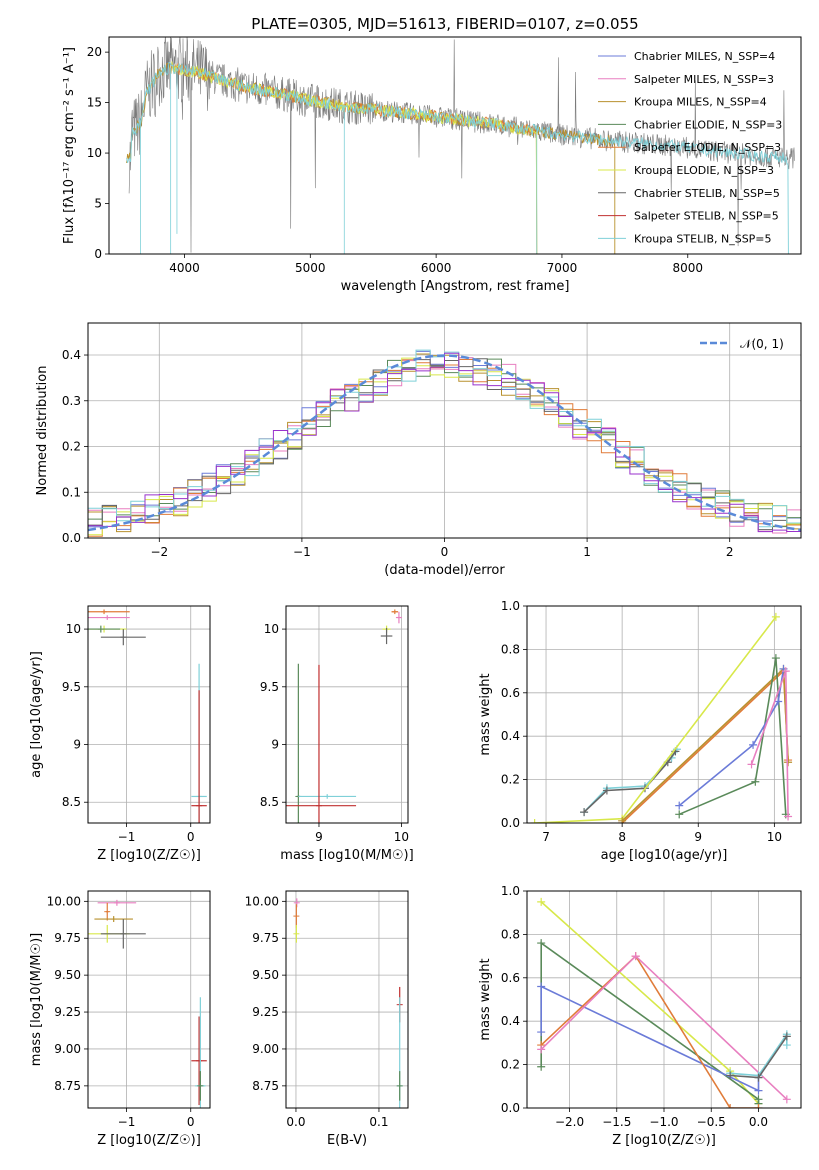 The image size is (819, 1170). What do you see at coordinates (71, 802) in the screenshot?
I see `y-tick-label: 8.5` at bounding box center [71, 802].